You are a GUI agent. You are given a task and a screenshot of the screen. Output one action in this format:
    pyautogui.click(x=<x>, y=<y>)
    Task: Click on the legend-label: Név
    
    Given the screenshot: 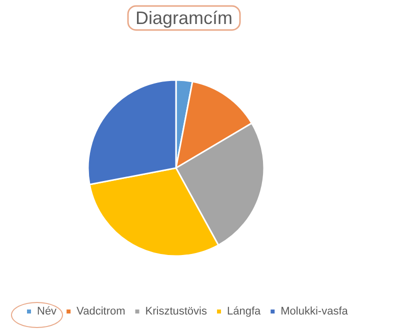 What is the action you would take?
    pyautogui.click(x=47, y=312)
    